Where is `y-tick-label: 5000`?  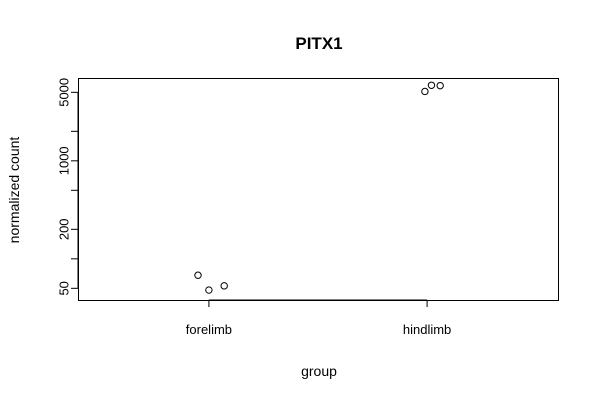
y-tick-label: 5000 is located at coordinates (64, 92).